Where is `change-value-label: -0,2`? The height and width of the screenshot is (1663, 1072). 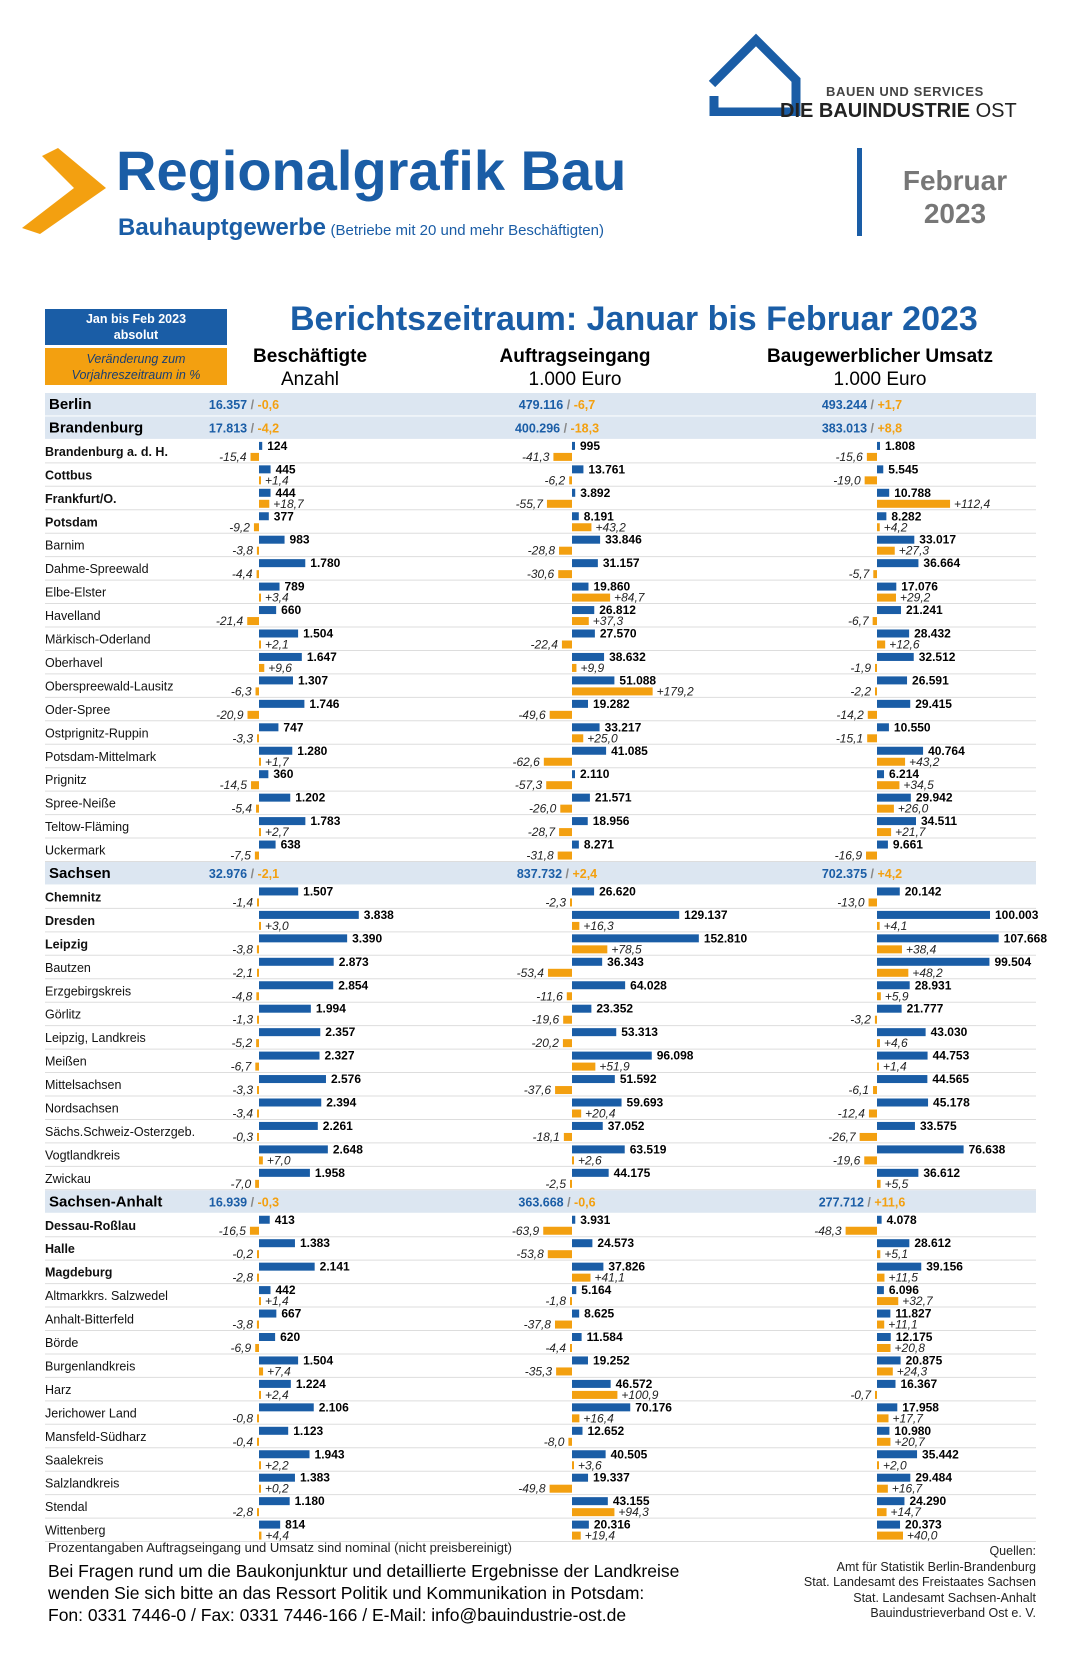
change-value-label: -0,2 is located at coordinates (242, 1254).